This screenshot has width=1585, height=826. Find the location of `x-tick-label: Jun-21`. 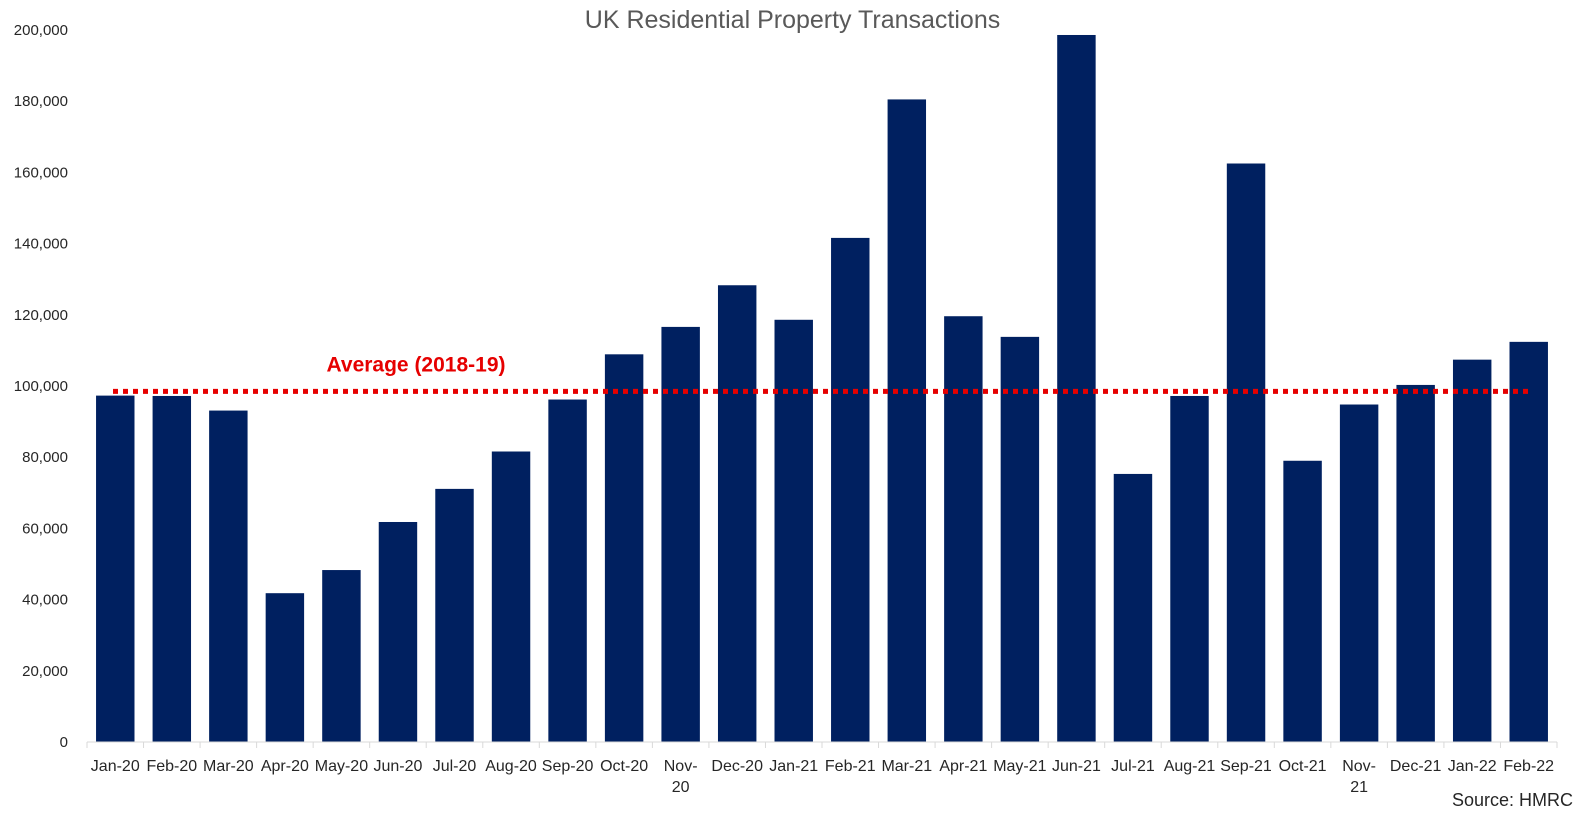

x-tick-label: Jun-21 is located at coordinates (1076, 766).